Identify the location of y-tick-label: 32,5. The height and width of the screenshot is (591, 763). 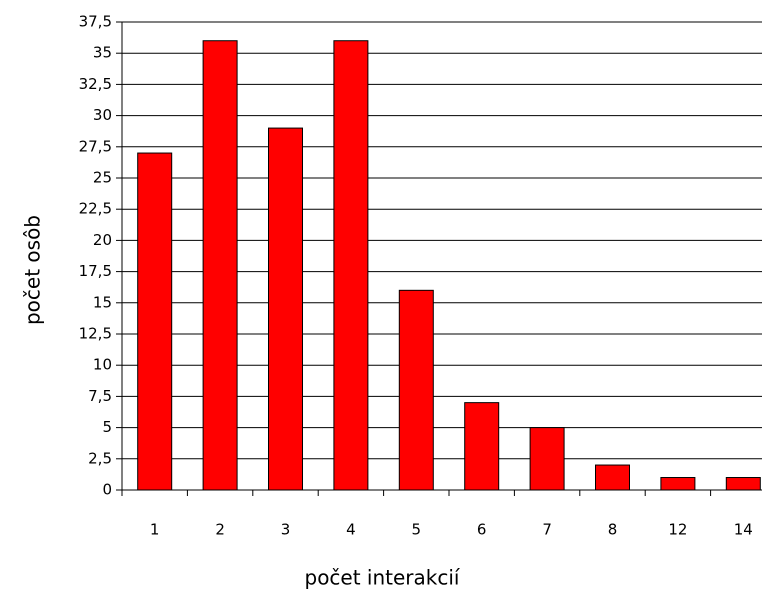
(95, 84).